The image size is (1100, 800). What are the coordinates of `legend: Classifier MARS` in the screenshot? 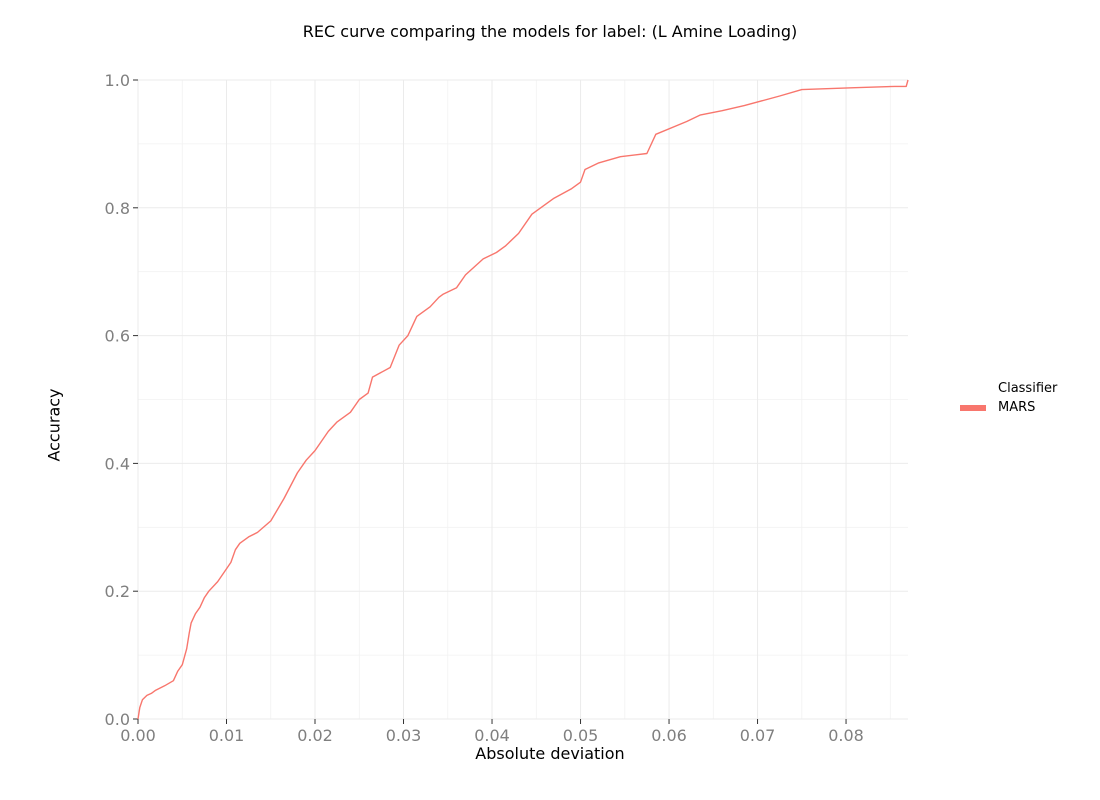 It's located at (1008, 398).